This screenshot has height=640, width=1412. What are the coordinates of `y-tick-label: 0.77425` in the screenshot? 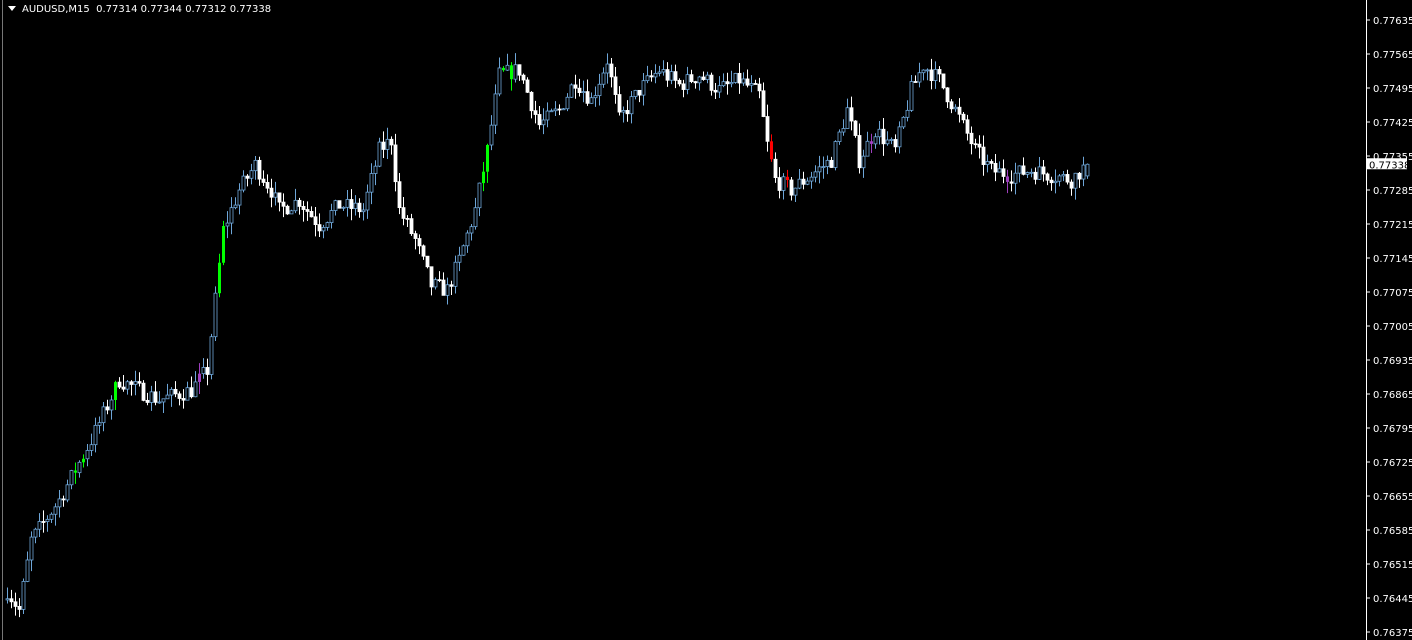 It's located at (1392, 123).